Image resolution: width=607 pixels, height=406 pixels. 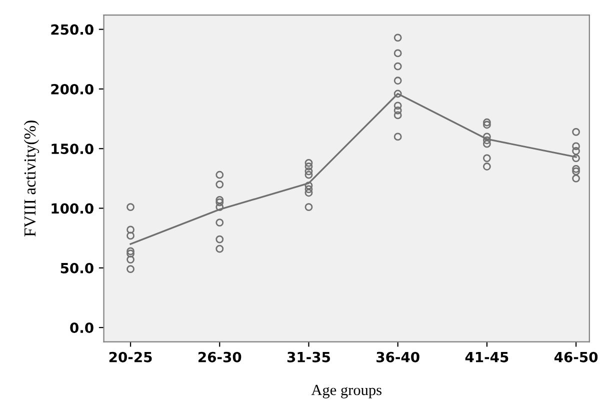 What do you see at coordinates (77, 268) in the screenshot?
I see `y-tick-label: 50.0` at bounding box center [77, 268].